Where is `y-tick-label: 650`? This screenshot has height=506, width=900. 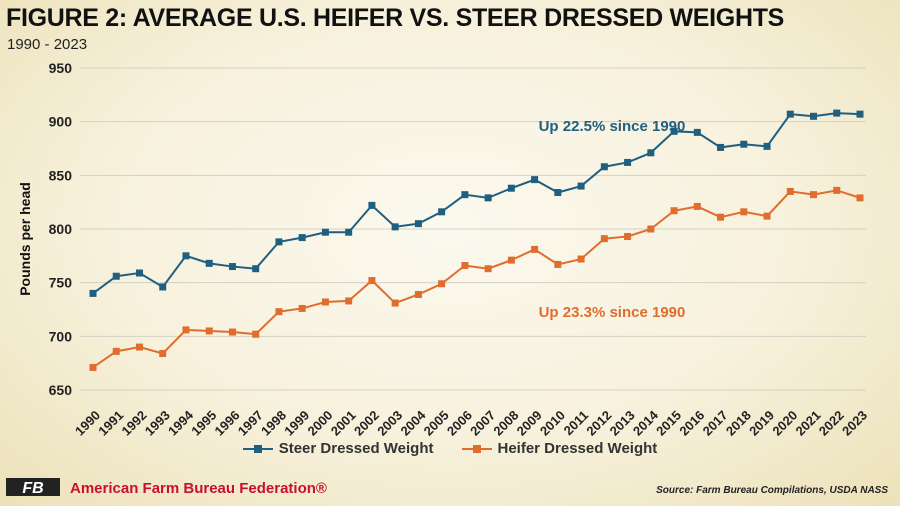
y-tick-label: 650 is located at coordinates (61, 390).